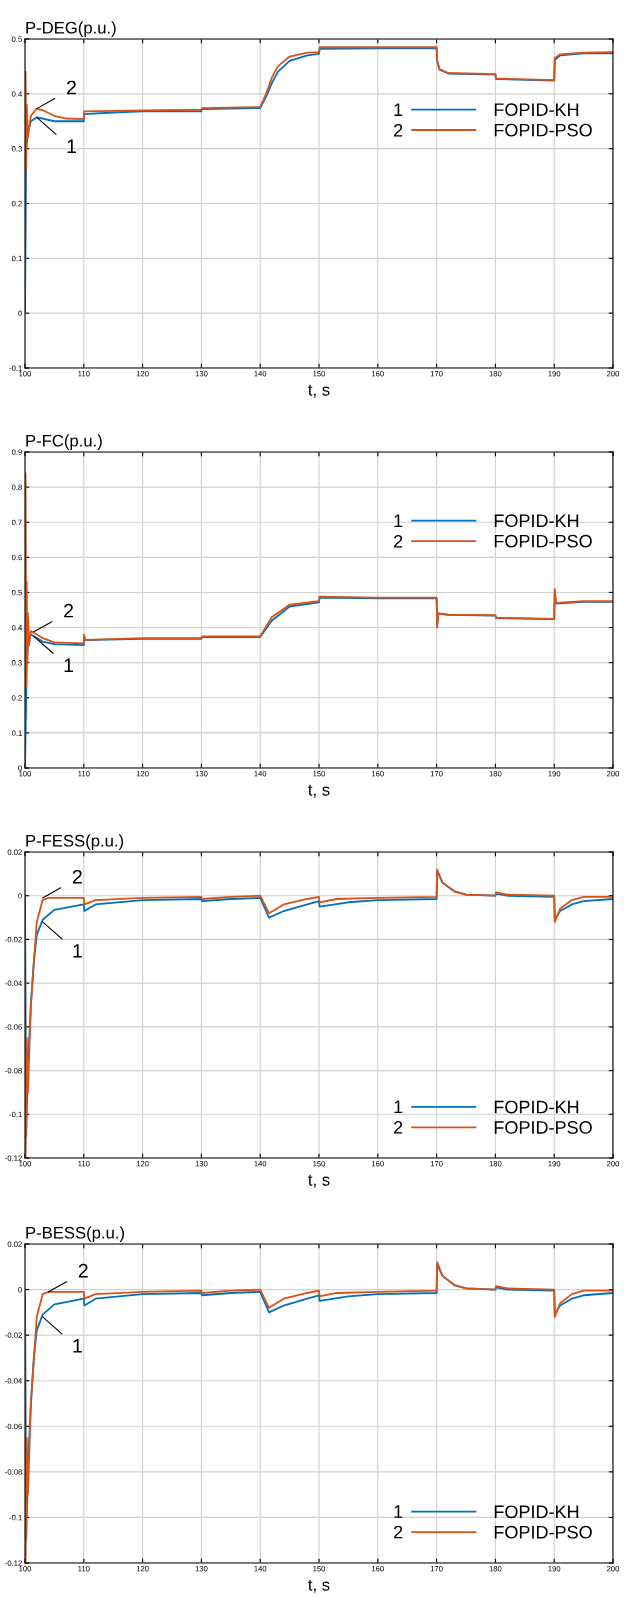 The image size is (630, 1598). What do you see at coordinates (75, 1234) in the screenshot?
I see `chart-title: P-BESS(p.u.)` at bounding box center [75, 1234].